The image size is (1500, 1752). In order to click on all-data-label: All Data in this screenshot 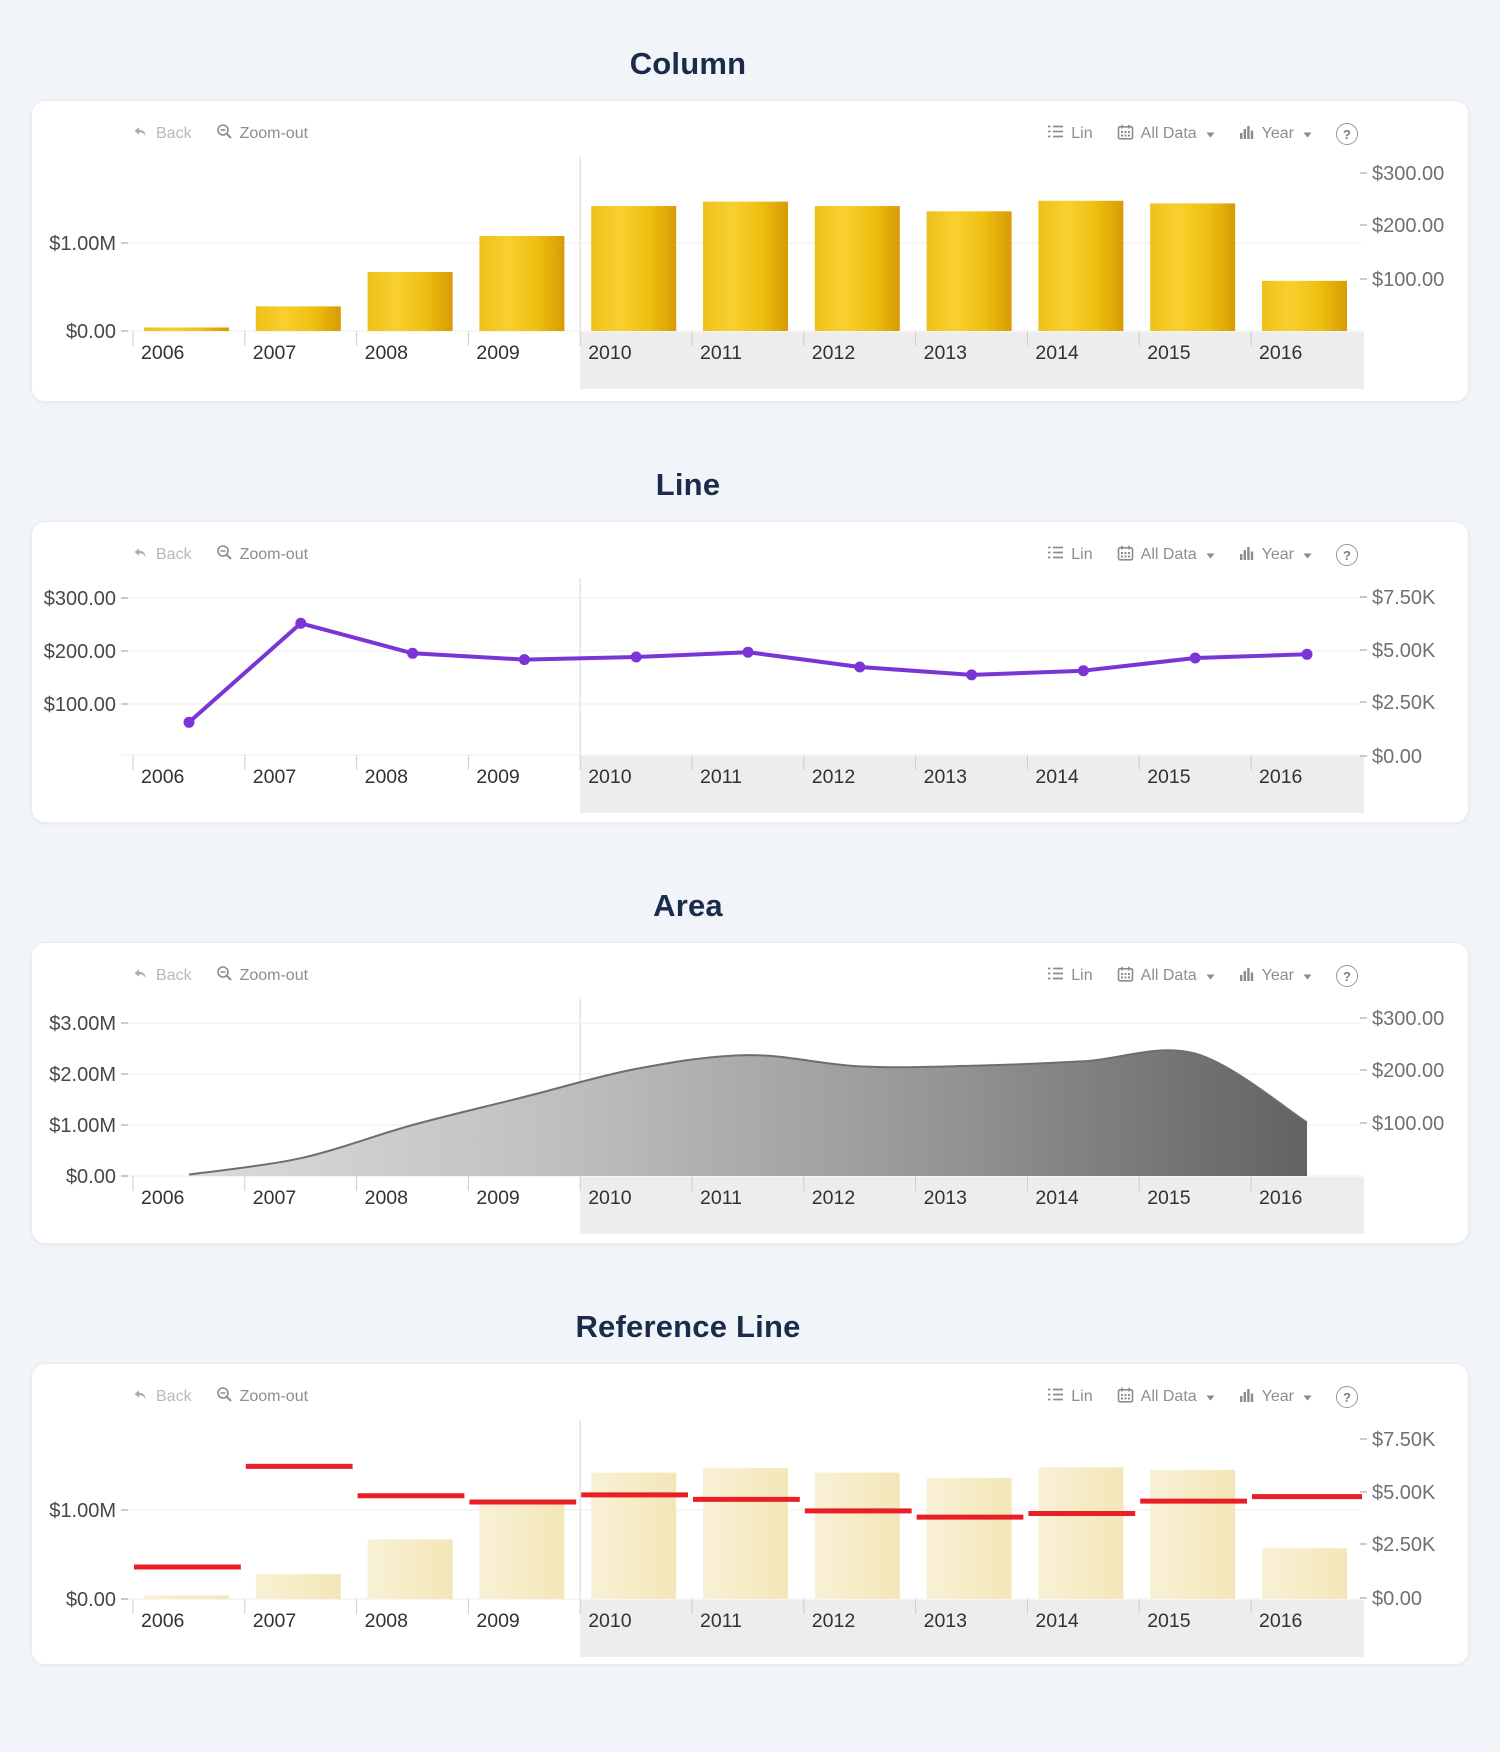, I will do `click(1168, 1396)`.